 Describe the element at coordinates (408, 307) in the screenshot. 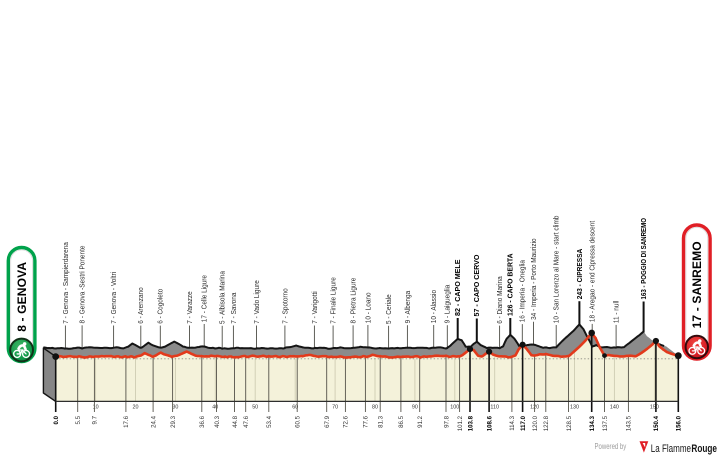

I see `svg-text: 9 - Albenga` at that location.